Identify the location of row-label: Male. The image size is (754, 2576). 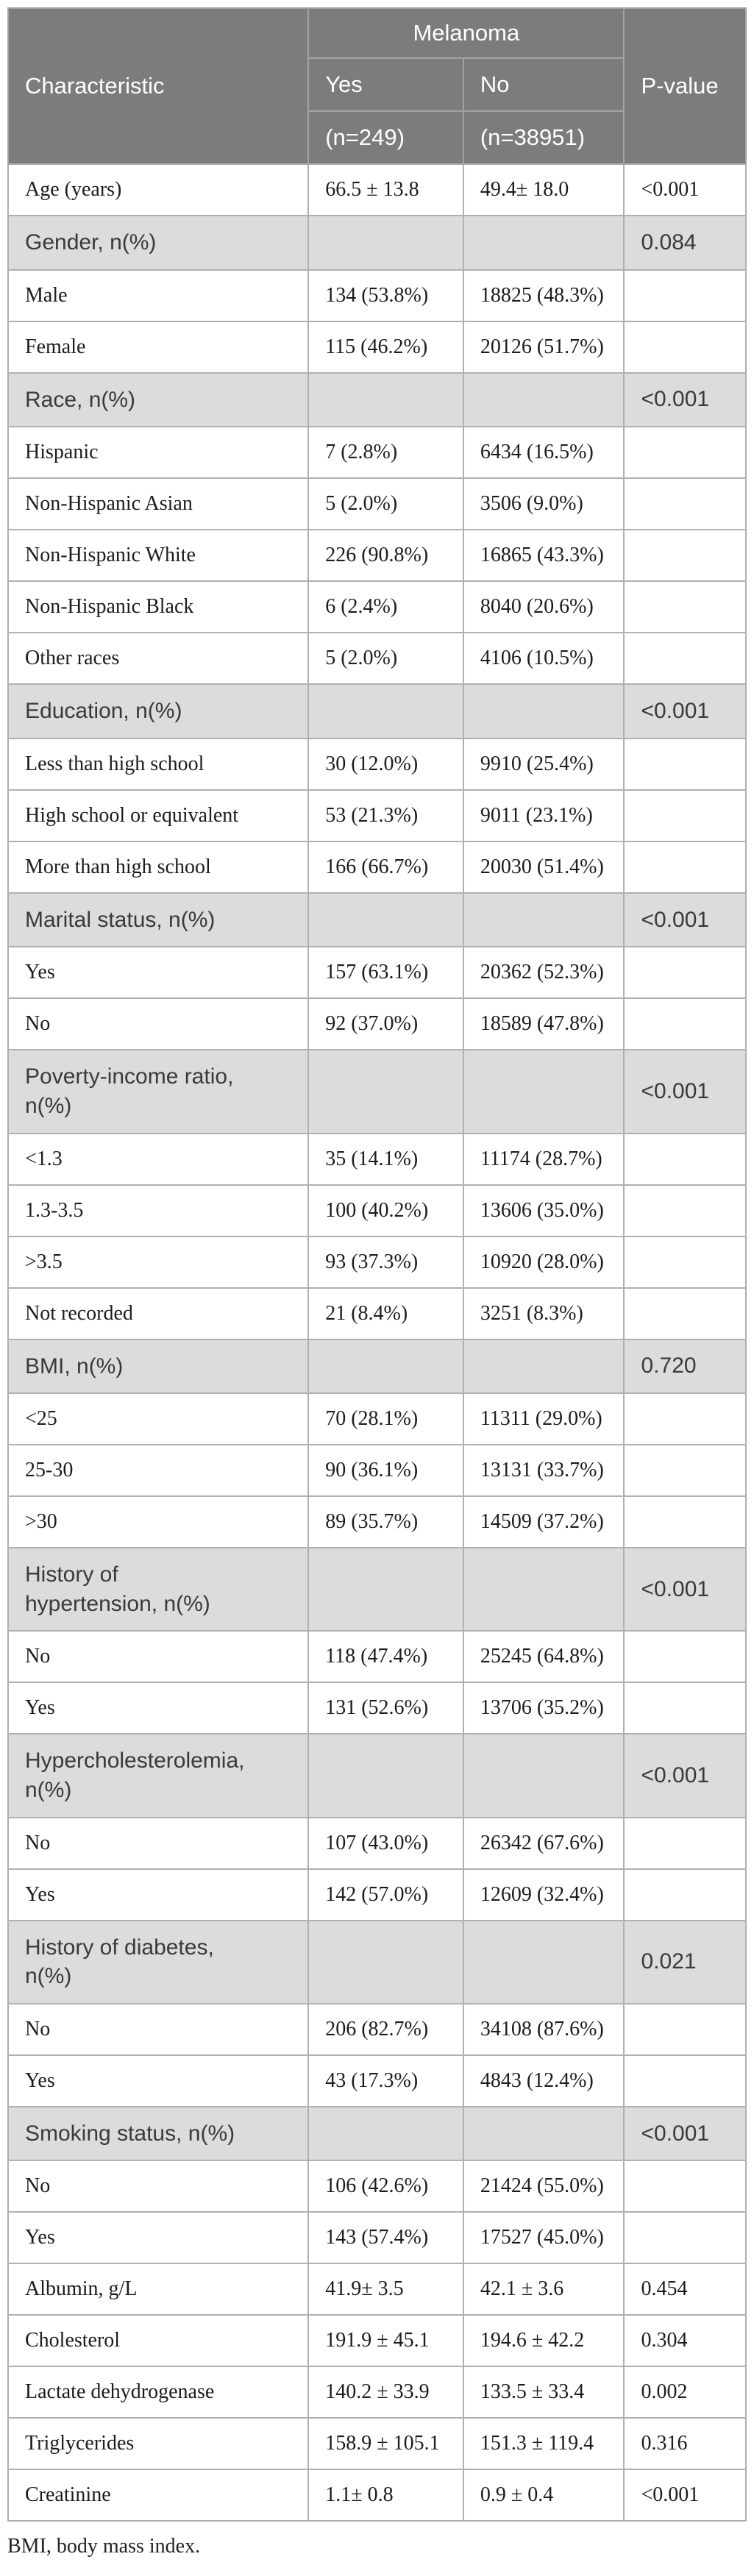
(158, 295).